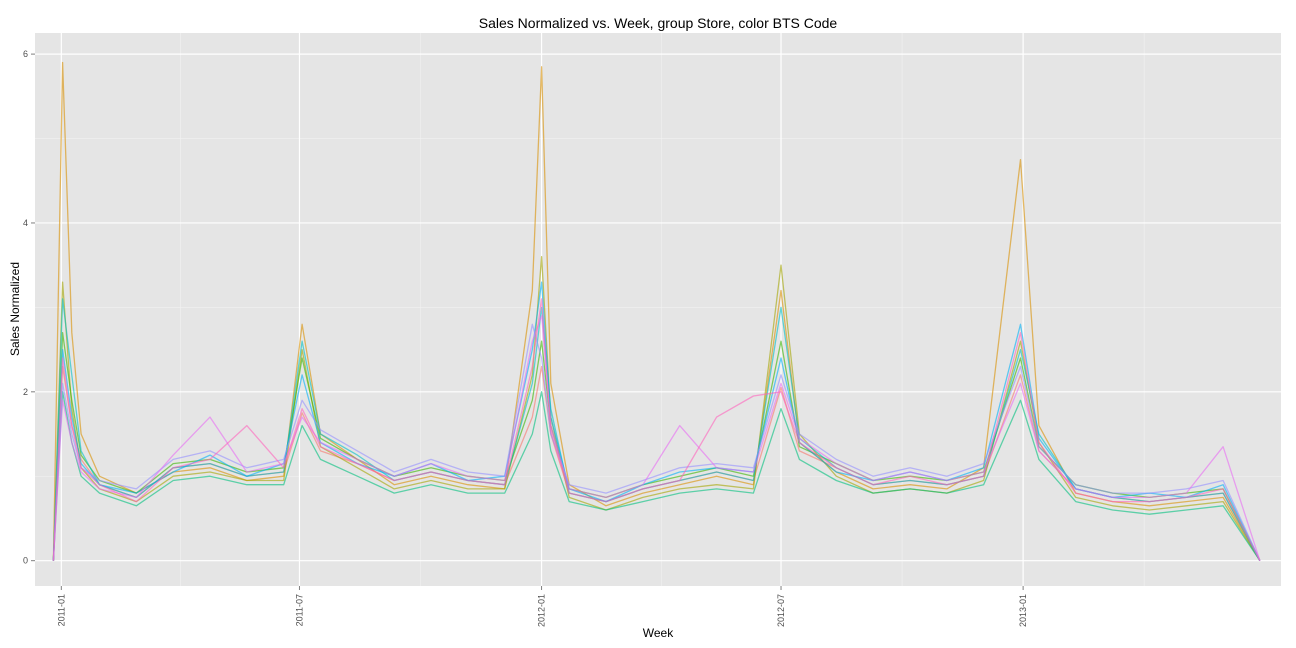 The width and height of the screenshot is (1296, 648). I want to click on x-axis-ticks: 2011-01 2011-07 2012-01 2012-07 2013-01, so click(542, 606).